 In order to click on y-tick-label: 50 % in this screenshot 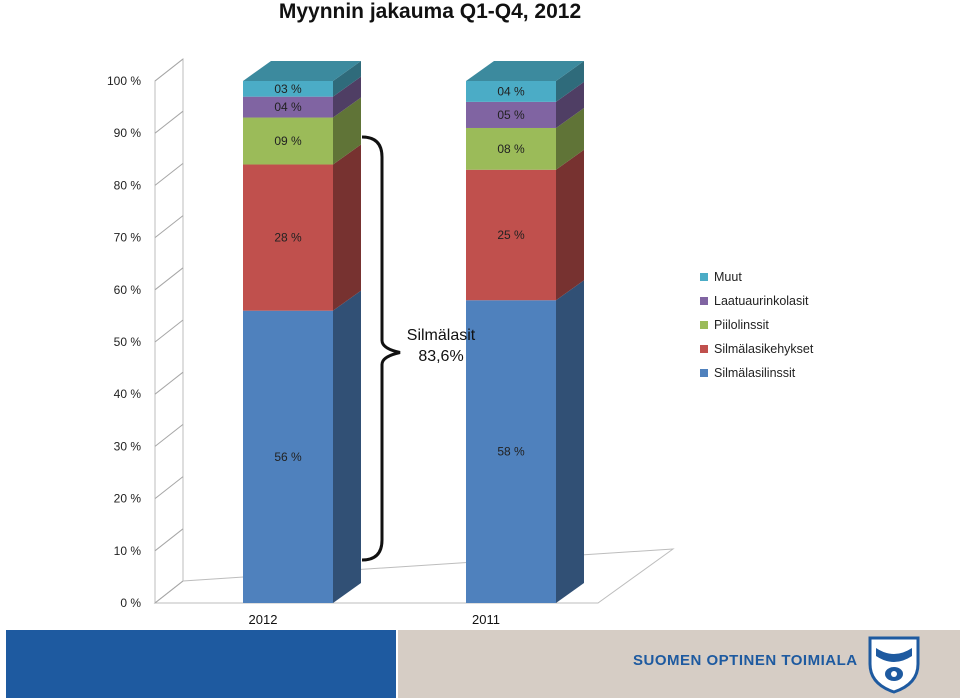, I will do `click(128, 342)`.